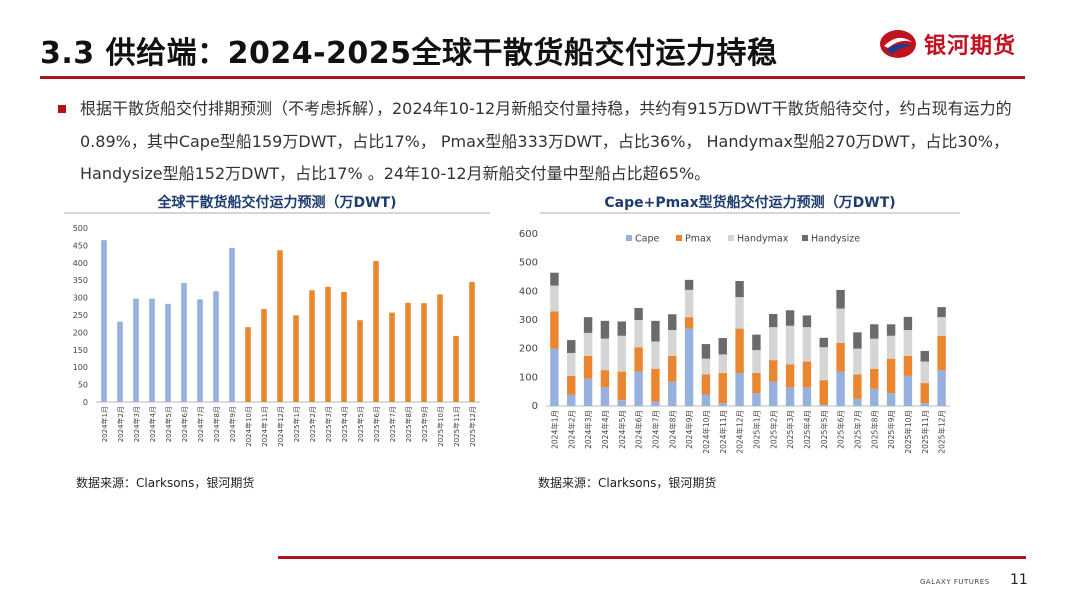 The width and height of the screenshot is (1080, 608). I want to click on y-tick-label: 600, so click(528, 234).